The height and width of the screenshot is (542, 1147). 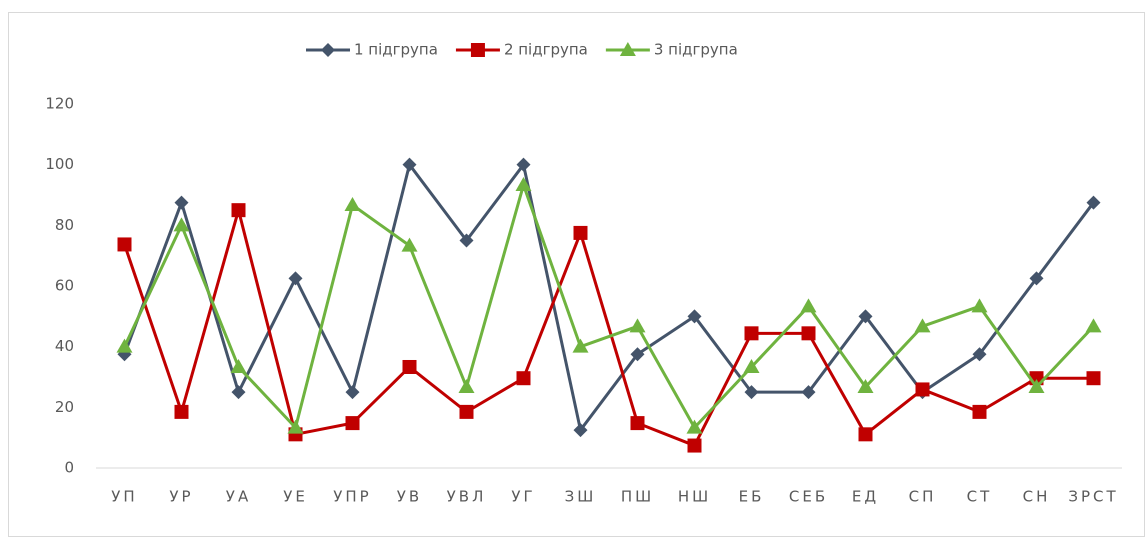 What do you see at coordinates (696, 50) in the screenshot?
I see `legend-label: 3 підгрупа` at bounding box center [696, 50].